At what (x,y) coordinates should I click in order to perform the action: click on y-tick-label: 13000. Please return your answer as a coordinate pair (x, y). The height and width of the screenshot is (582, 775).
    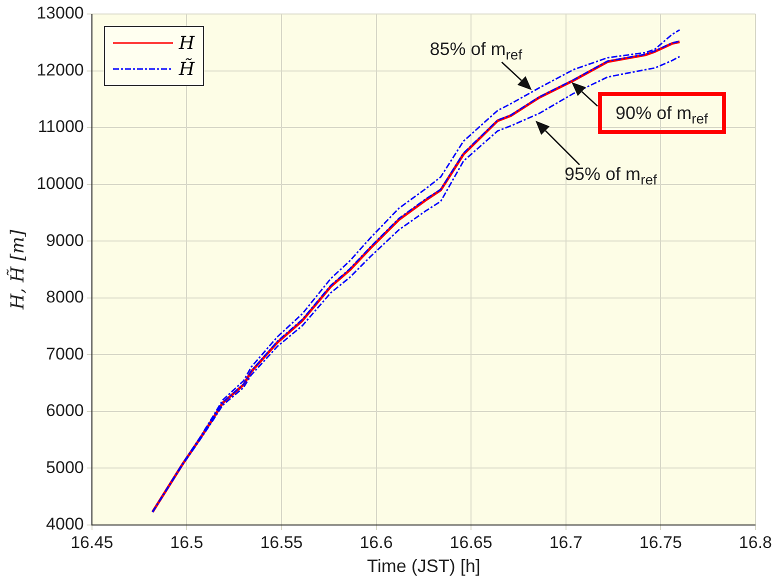
    Looking at the image, I should click on (60, 13).